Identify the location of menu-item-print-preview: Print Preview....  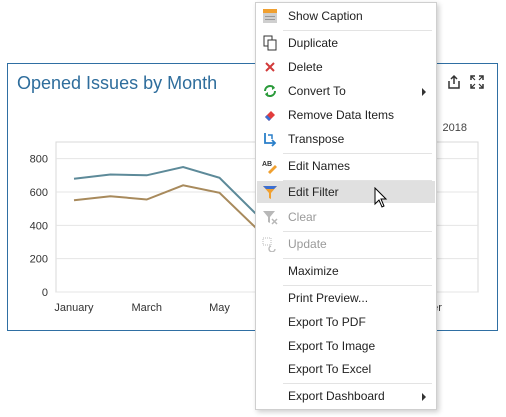
(346, 298).